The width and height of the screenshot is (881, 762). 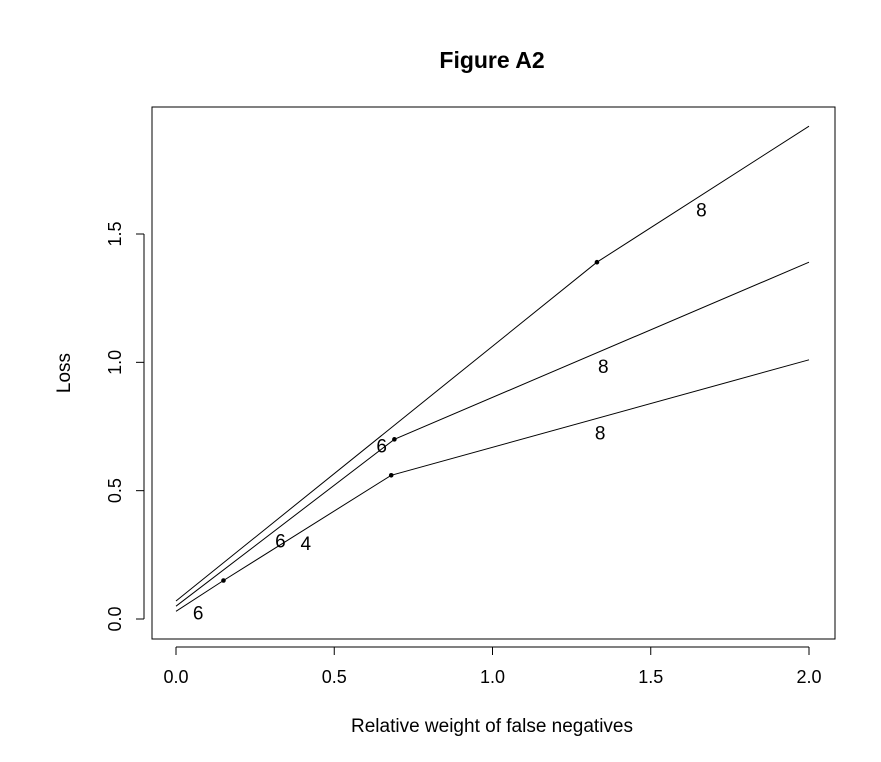 I want to click on point-label-4: 6, so click(x=381, y=447).